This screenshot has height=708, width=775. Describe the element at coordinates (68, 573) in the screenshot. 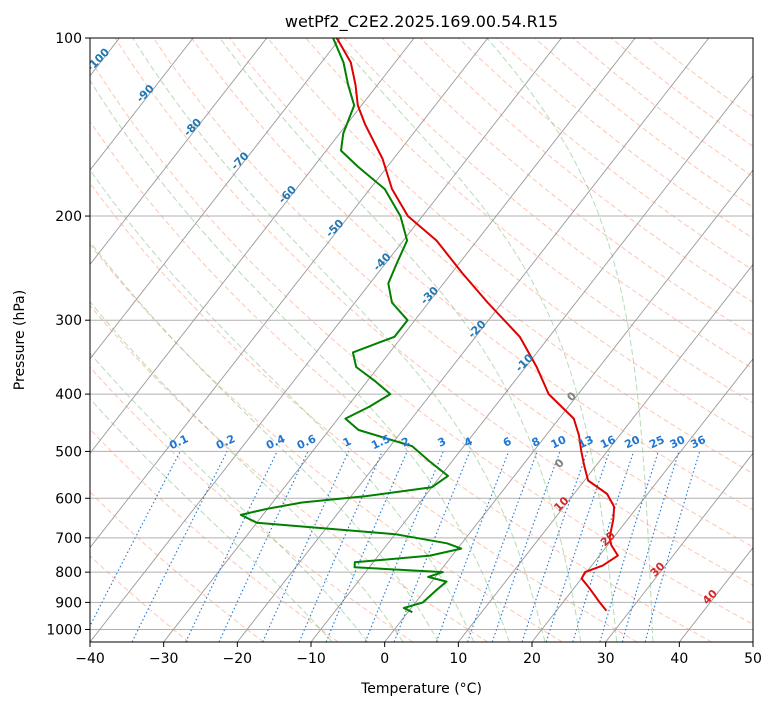

I see `y-tick-label: 800` at that location.